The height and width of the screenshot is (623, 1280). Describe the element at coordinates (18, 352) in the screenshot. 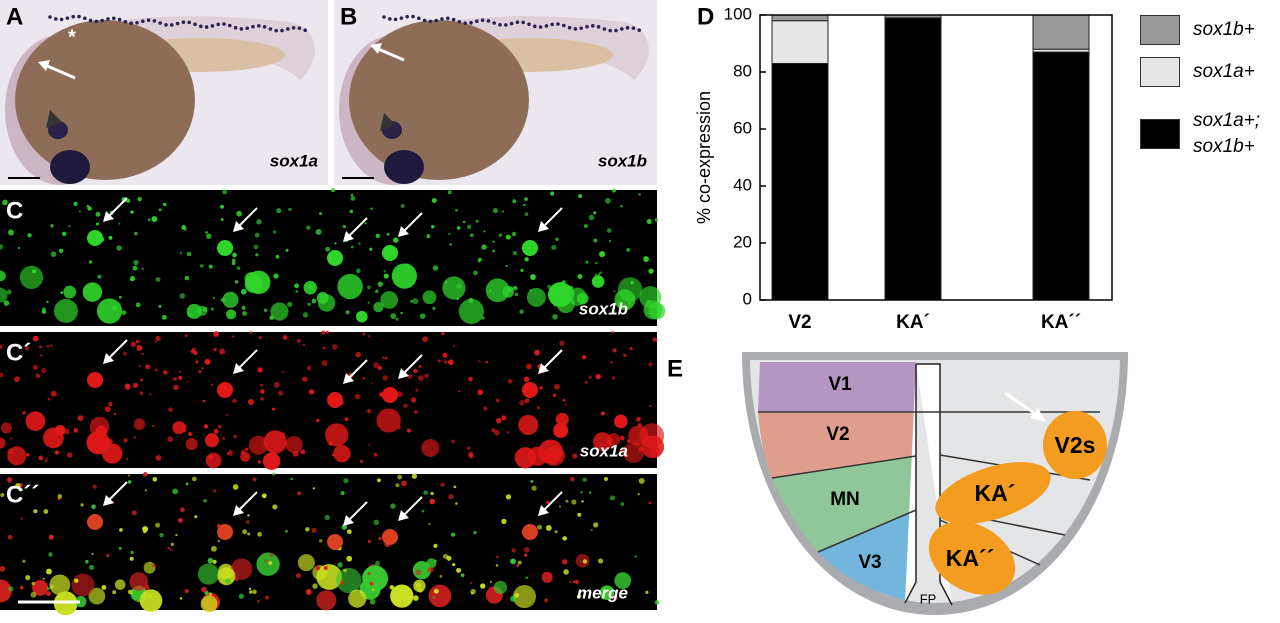

I see `panel-letter: C´` at that location.